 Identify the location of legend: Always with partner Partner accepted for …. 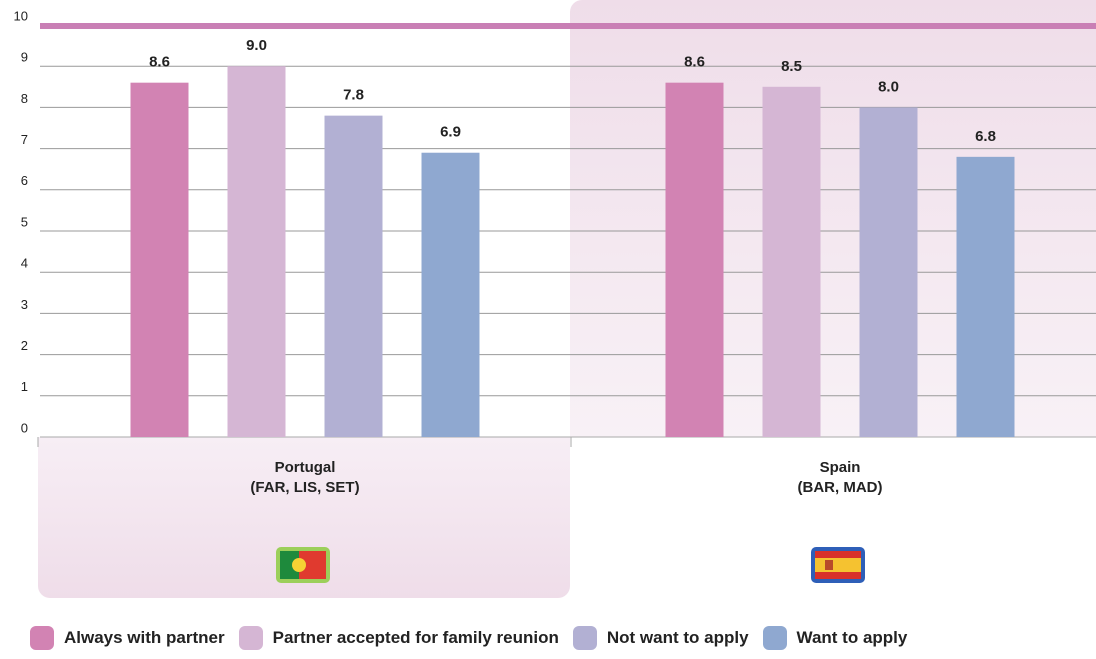
(468, 638).